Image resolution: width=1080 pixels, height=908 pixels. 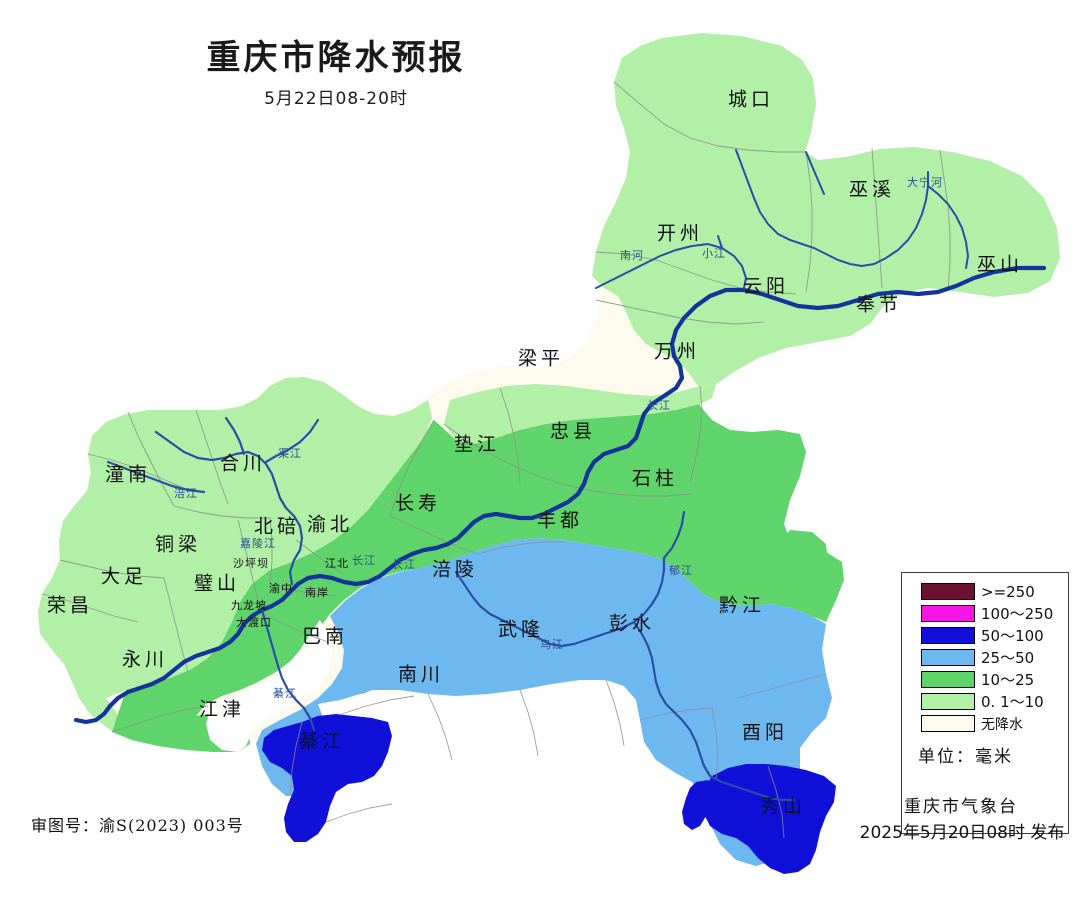 I want to click on county-label: 万州, so click(x=677, y=351).